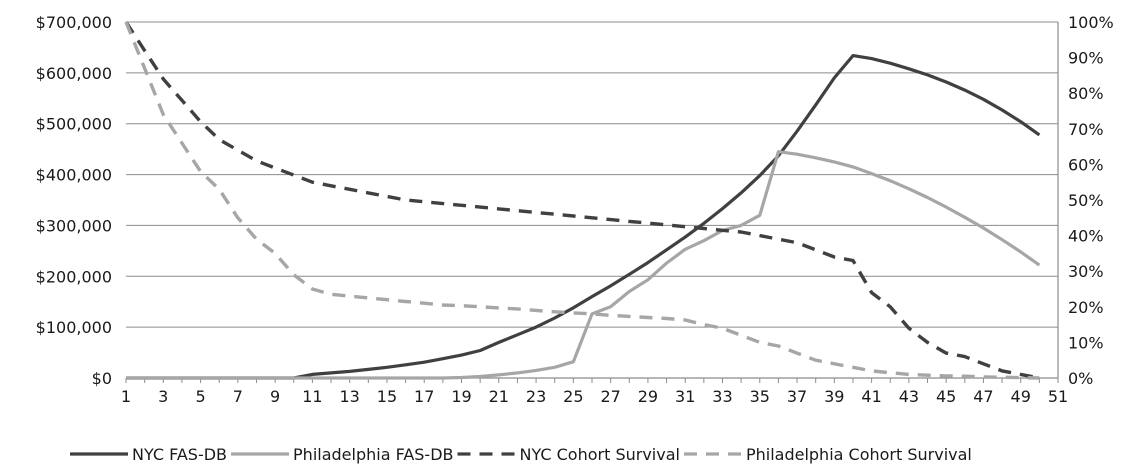  I want to click on x-tick-label: 35, so click(760, 396).